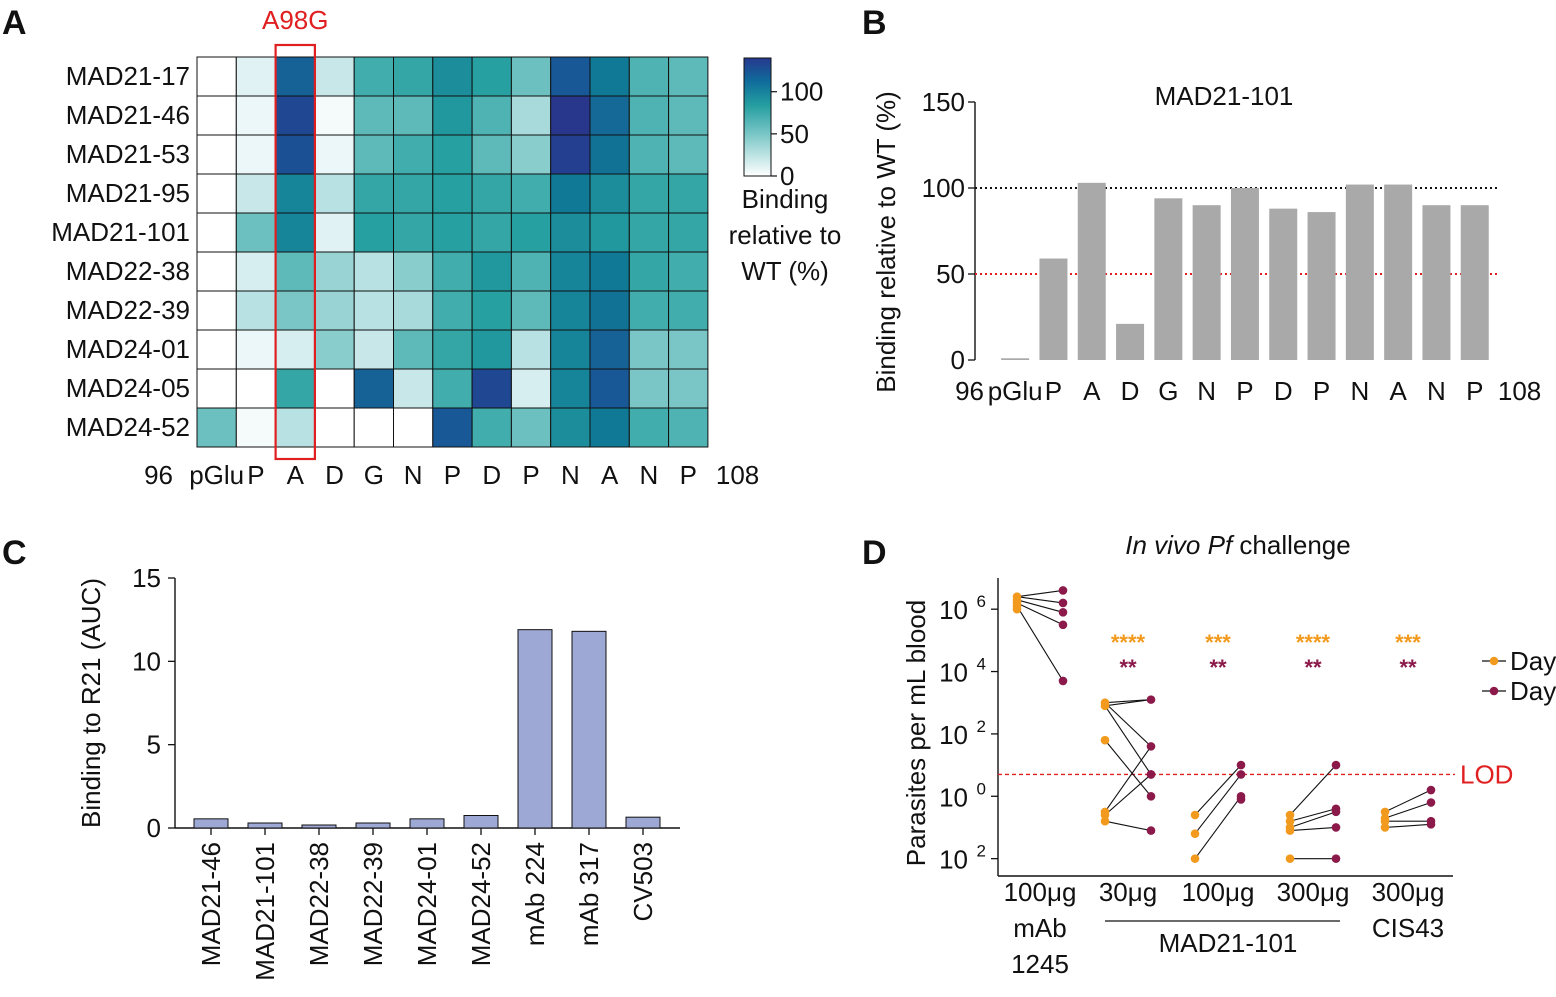  Describe the element at coordinates (969, 391) in the screenshot. I see `x-start-label: 96` at that location.